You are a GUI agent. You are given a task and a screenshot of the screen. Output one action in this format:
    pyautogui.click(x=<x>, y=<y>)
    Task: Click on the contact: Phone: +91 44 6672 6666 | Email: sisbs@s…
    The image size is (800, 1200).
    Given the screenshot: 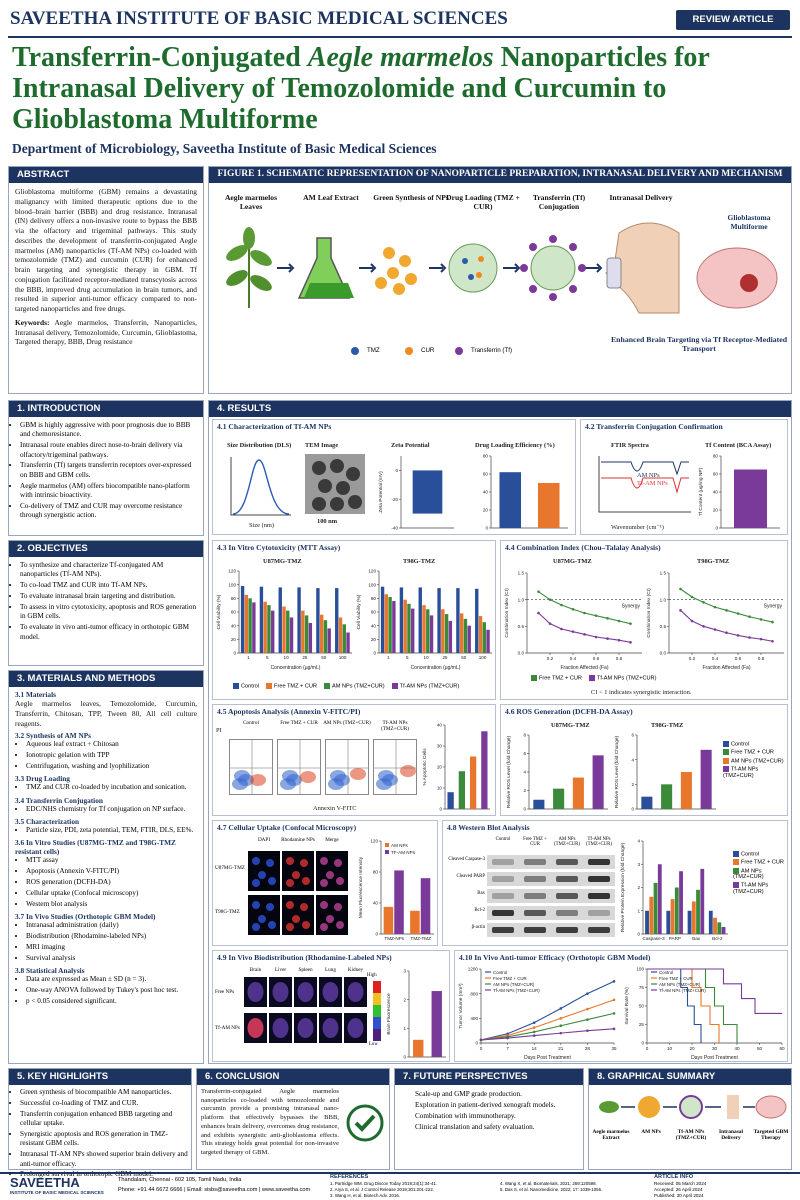 What is the action you would take?
    pyautogui.click(x=214, y=1190)
    